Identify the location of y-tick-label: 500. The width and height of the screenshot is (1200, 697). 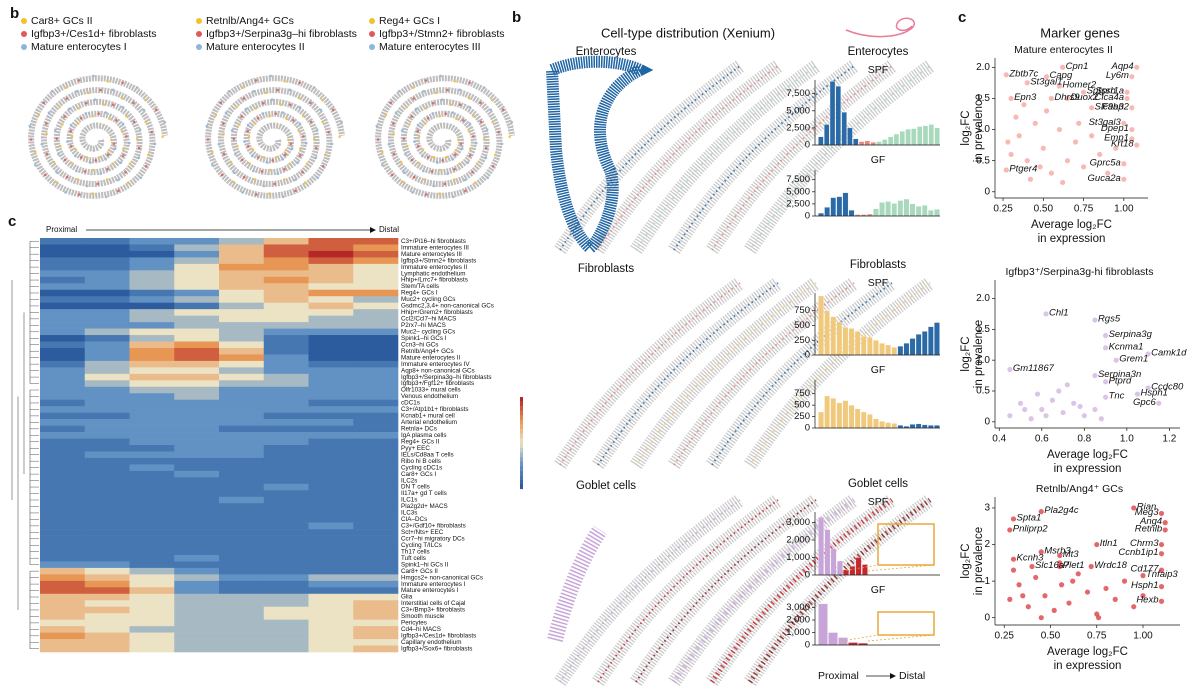
(802, 405).